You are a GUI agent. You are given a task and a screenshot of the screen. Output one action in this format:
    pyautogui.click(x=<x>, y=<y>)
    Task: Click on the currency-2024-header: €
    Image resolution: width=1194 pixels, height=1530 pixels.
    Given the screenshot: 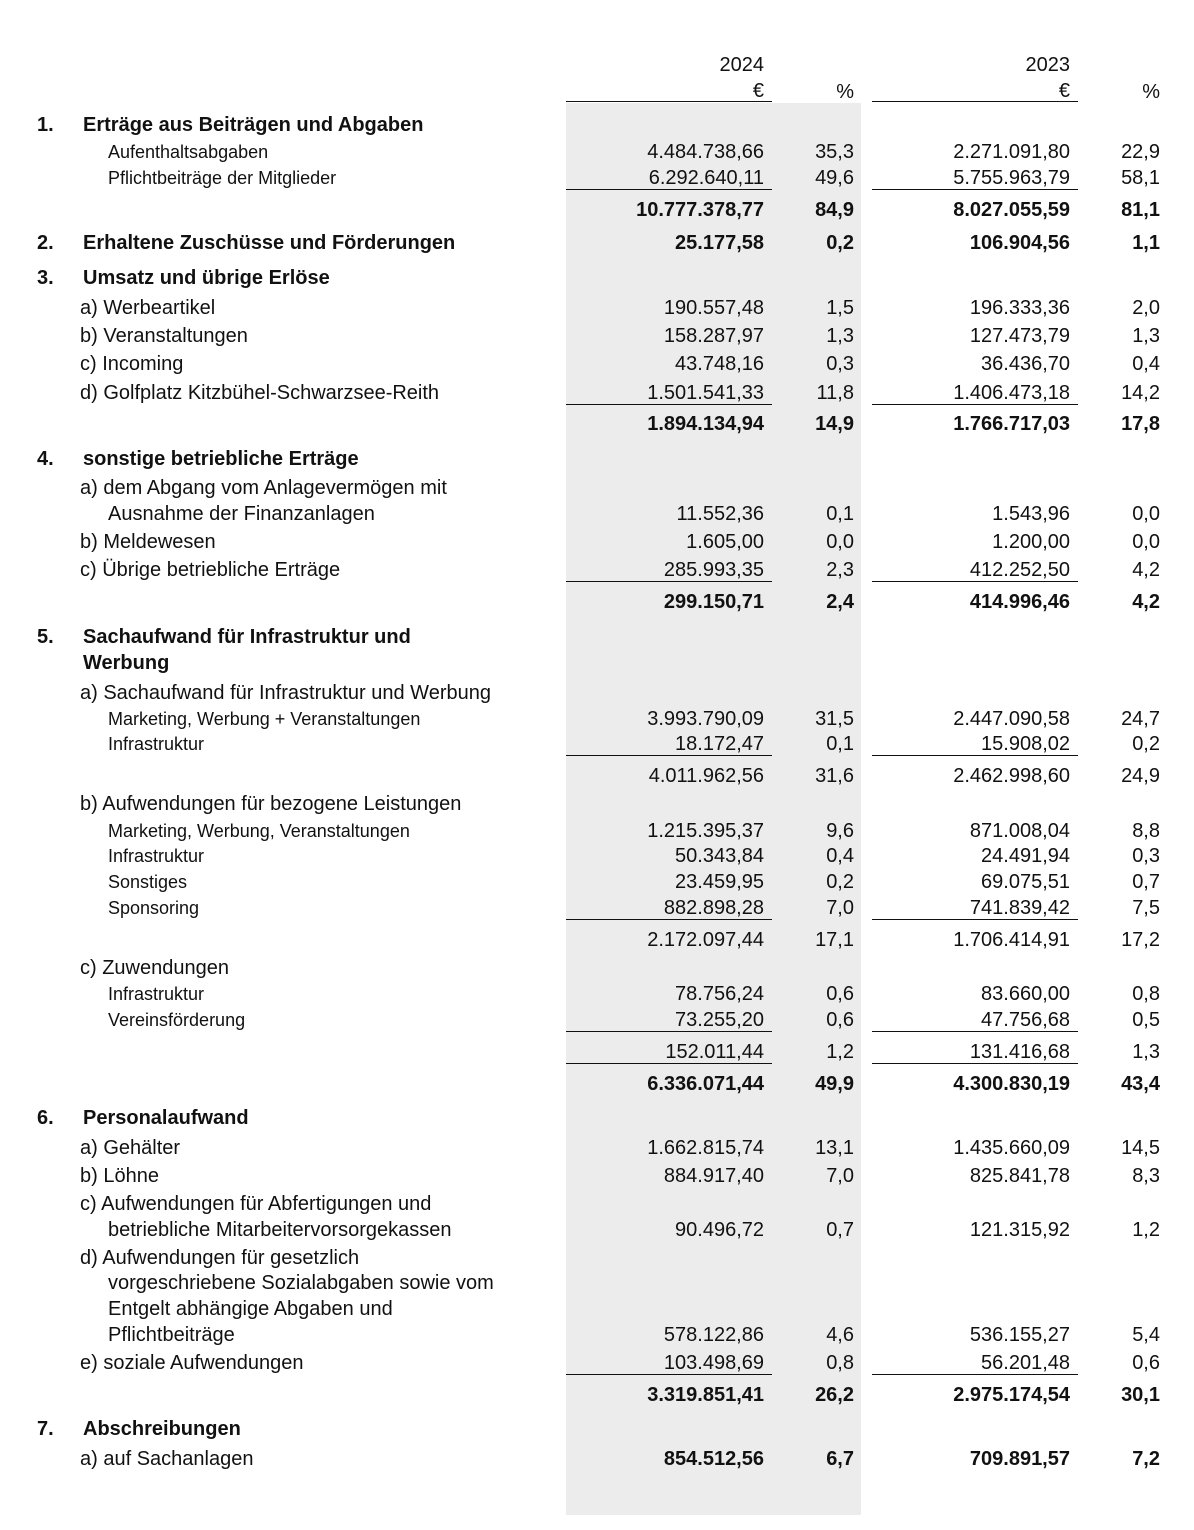 What is the action you would take?
    pyautogui.click(x=758, y=91)
    